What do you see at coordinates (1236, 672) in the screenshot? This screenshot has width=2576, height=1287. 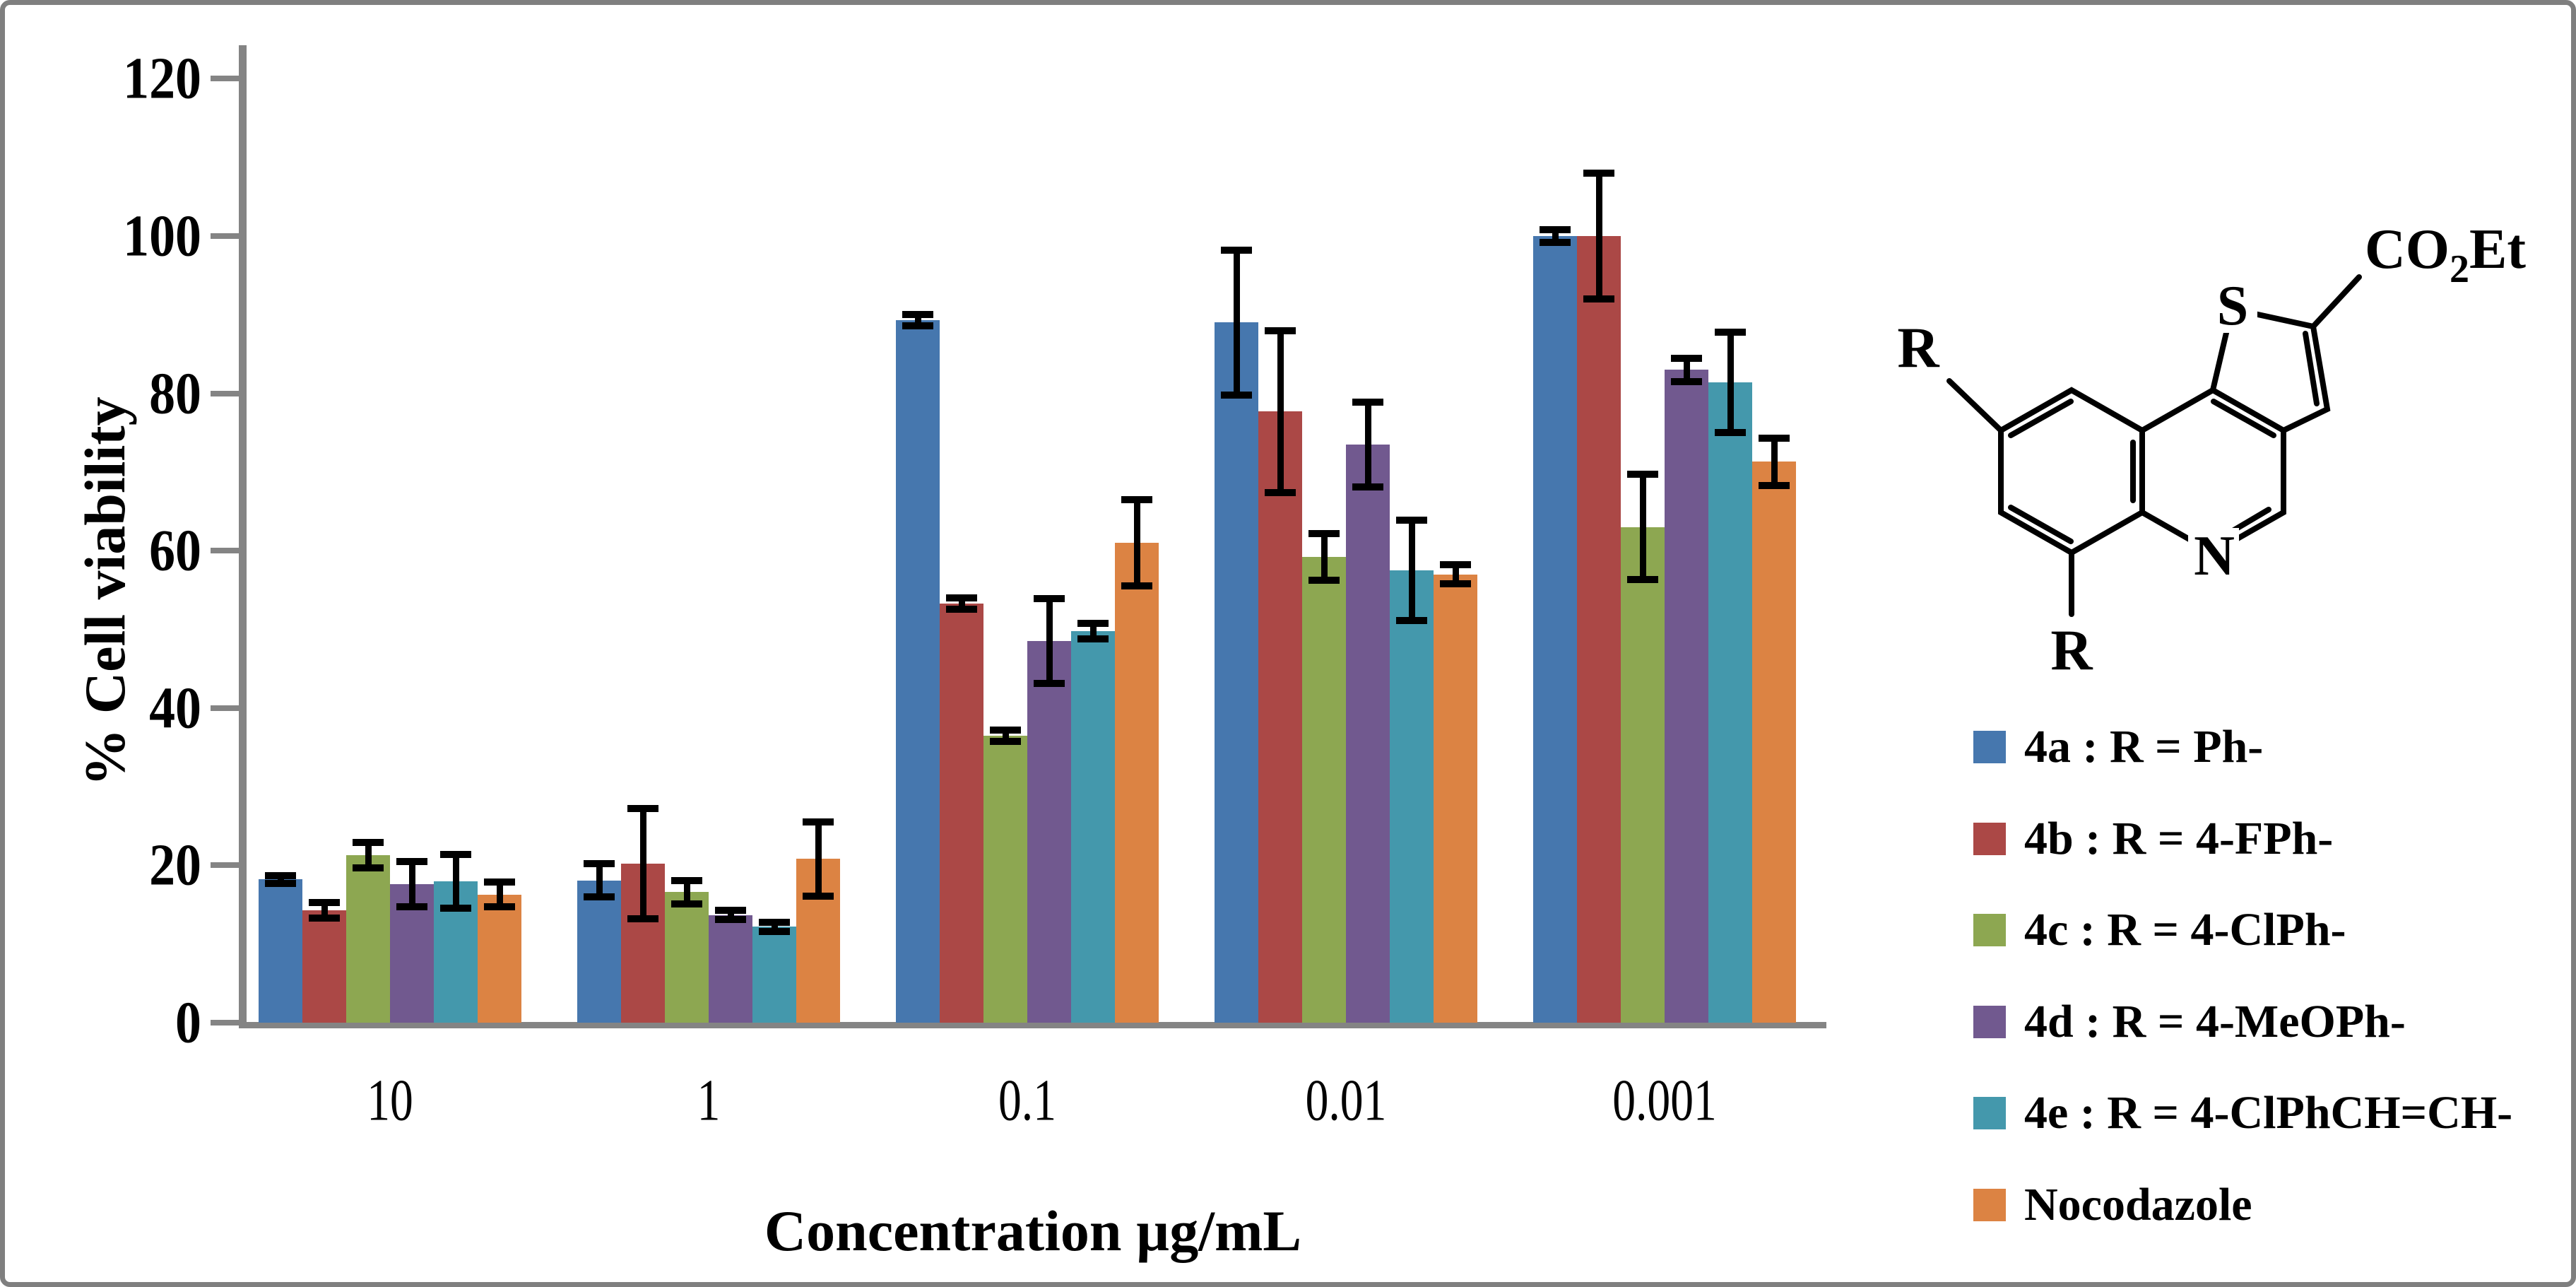 I see `bar-4a-0.01` at bounding box center [1236, 672].